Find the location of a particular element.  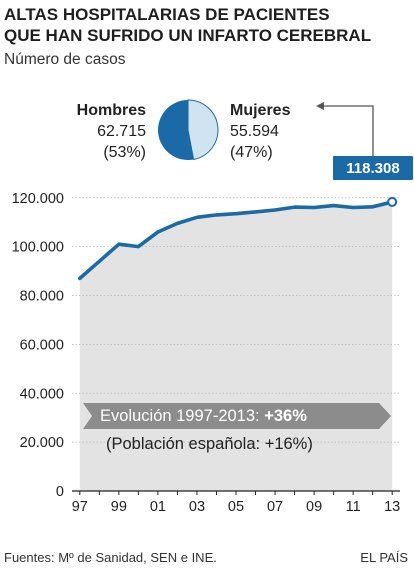

x-tick-label: 05 is located at coordinates (236, 507).